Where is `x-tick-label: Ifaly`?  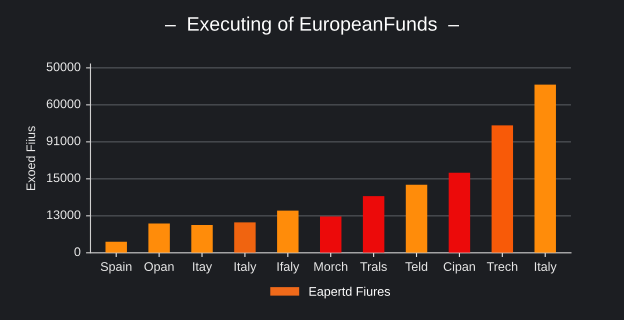 x-tick-label: Ifaly is located at coordinates (289, 268).